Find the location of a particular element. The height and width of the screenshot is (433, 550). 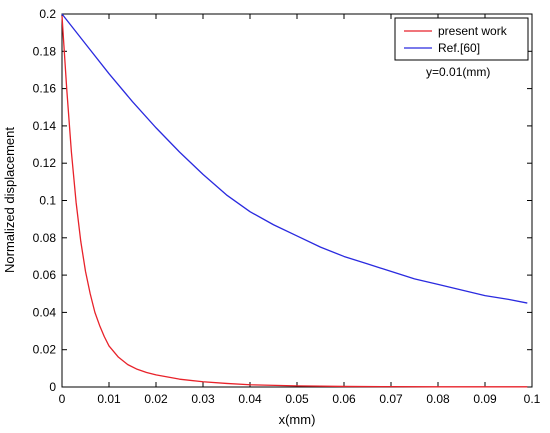

legend-label-present-work: present work is located at coordinates (473, 31).